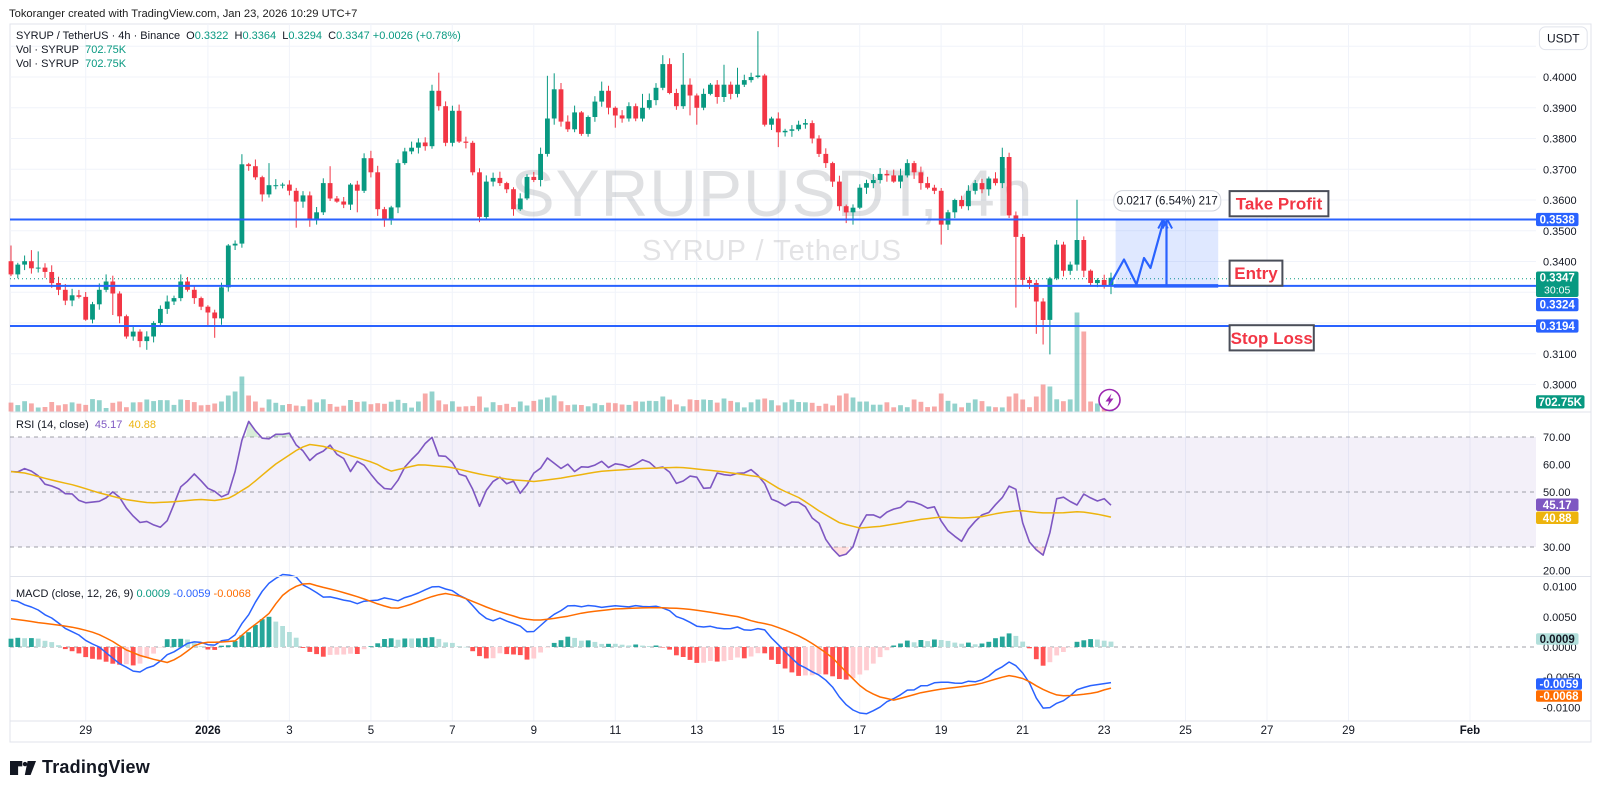  Describe the element at coordinates (1558, 685) in the screenshot. I see `svg-text: -0.0059` at that location.